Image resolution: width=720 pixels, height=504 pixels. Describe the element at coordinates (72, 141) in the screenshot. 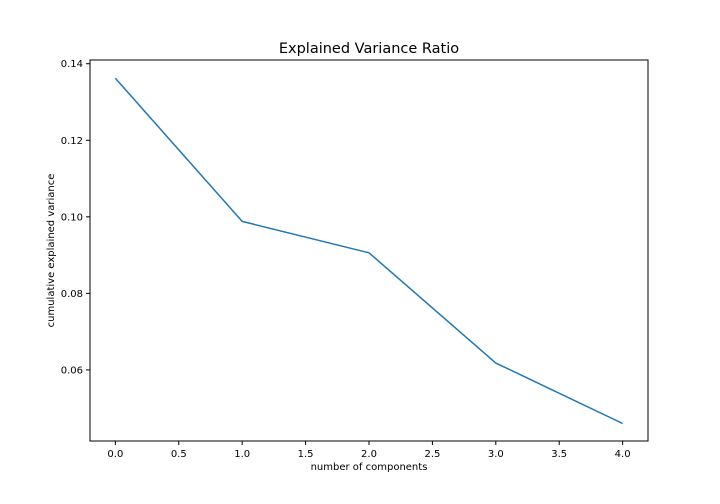

I see `y-tick-label: 0.12` at that location.